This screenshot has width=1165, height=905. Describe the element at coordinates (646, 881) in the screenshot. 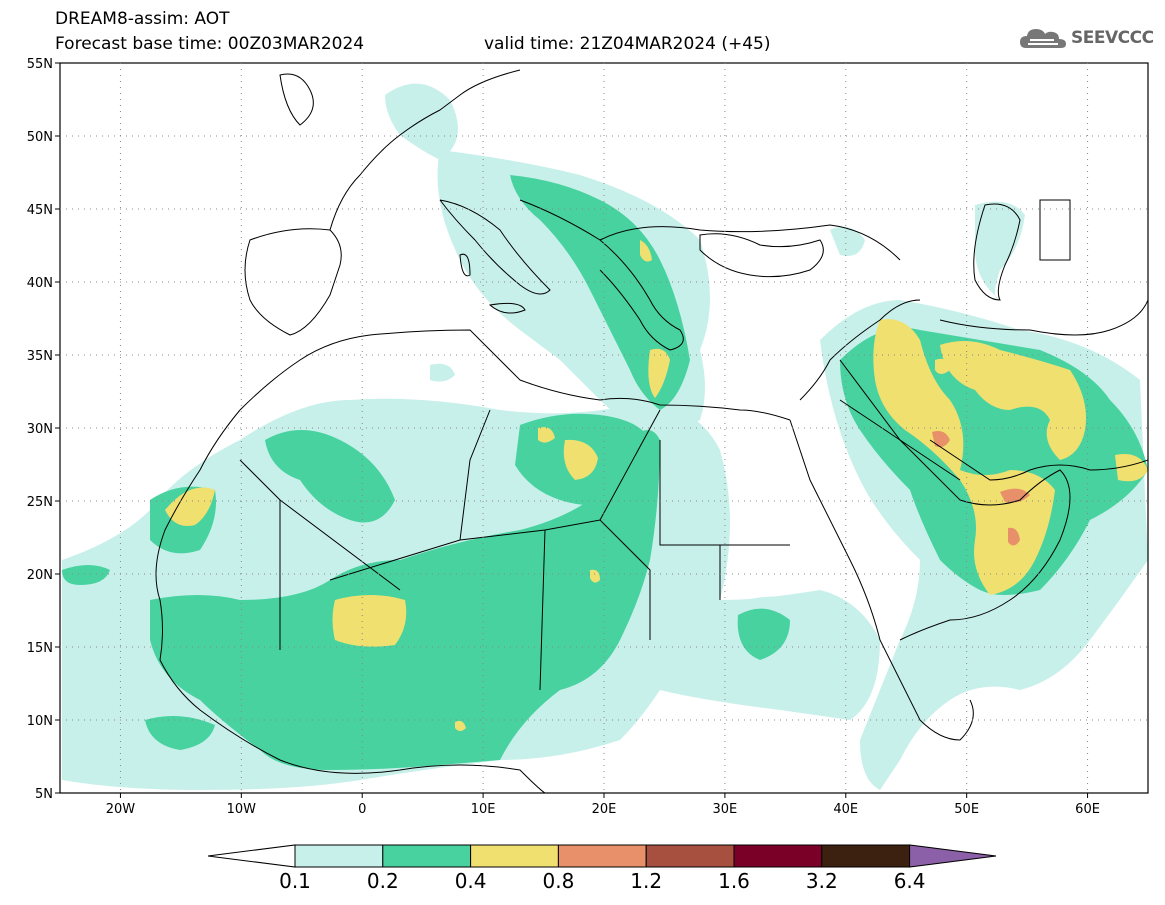

I see `colorbar-label: 1.2` at that location.